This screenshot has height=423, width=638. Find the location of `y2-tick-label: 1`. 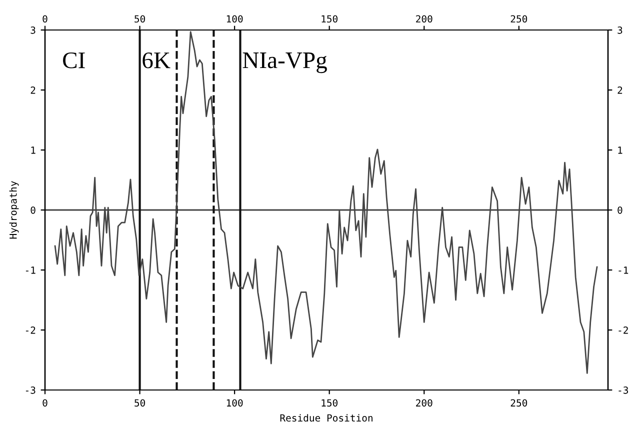

y2-tick-label: 1 is located at coordinates (620, 150).